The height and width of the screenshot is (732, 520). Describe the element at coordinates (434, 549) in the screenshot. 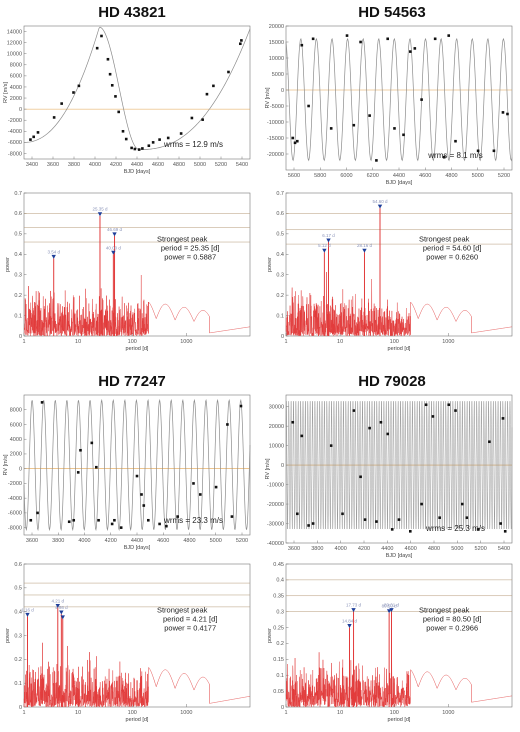

I see `x-tick-label: 4800` at that location.